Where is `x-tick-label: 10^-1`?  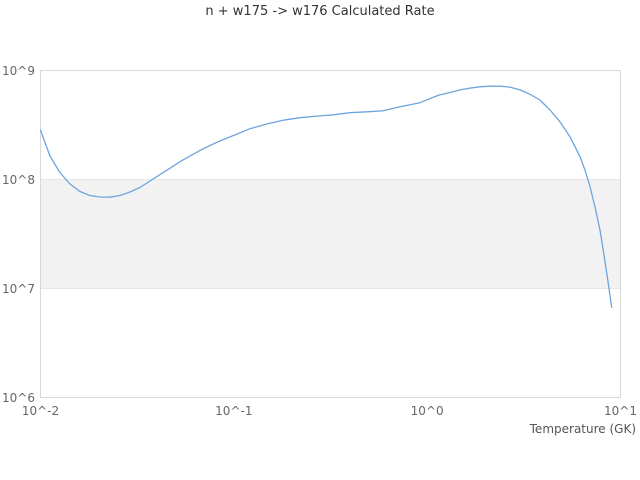
x-tick-label: 10^-1 is located at coordinates (234, 411).